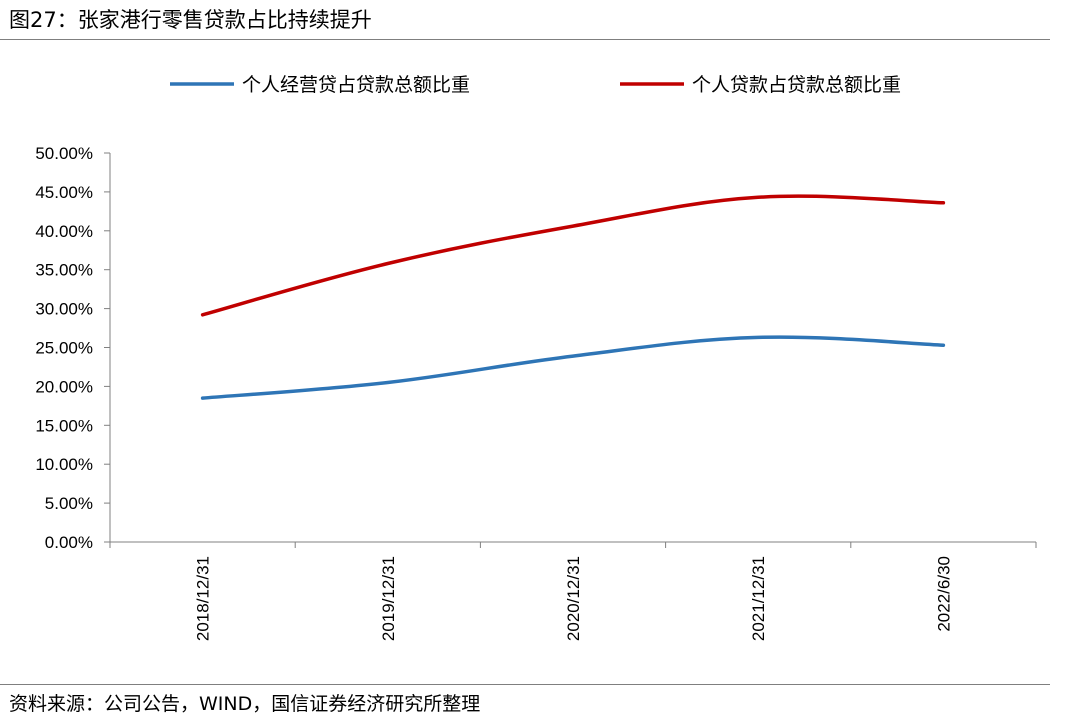  Describe the element at coordinates (64, 270) in the screenshot. I see `y-tick-label: 35.00%` at that location.